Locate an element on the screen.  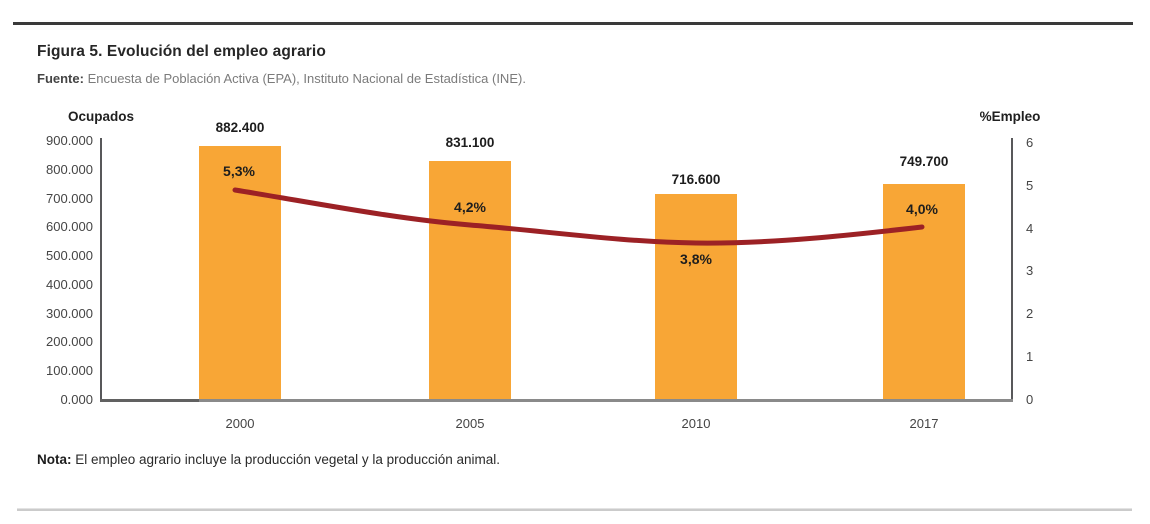
left-axis-tick: 700.000 is located at coordinates (69, 198).